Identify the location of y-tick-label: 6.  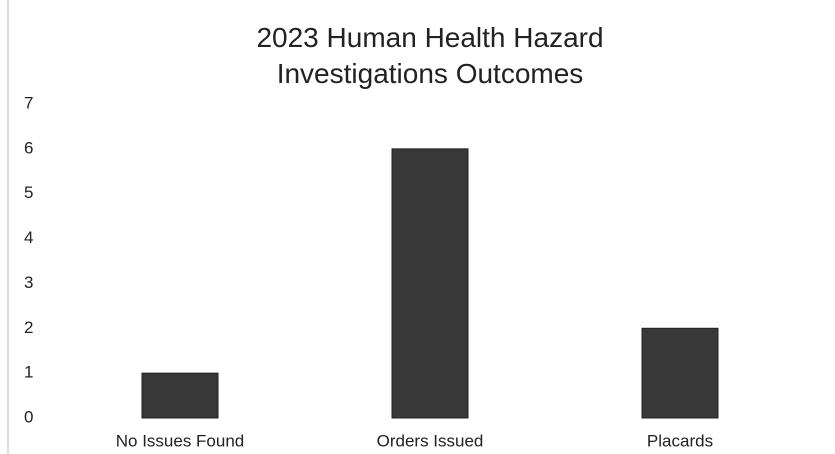
(28, 147).